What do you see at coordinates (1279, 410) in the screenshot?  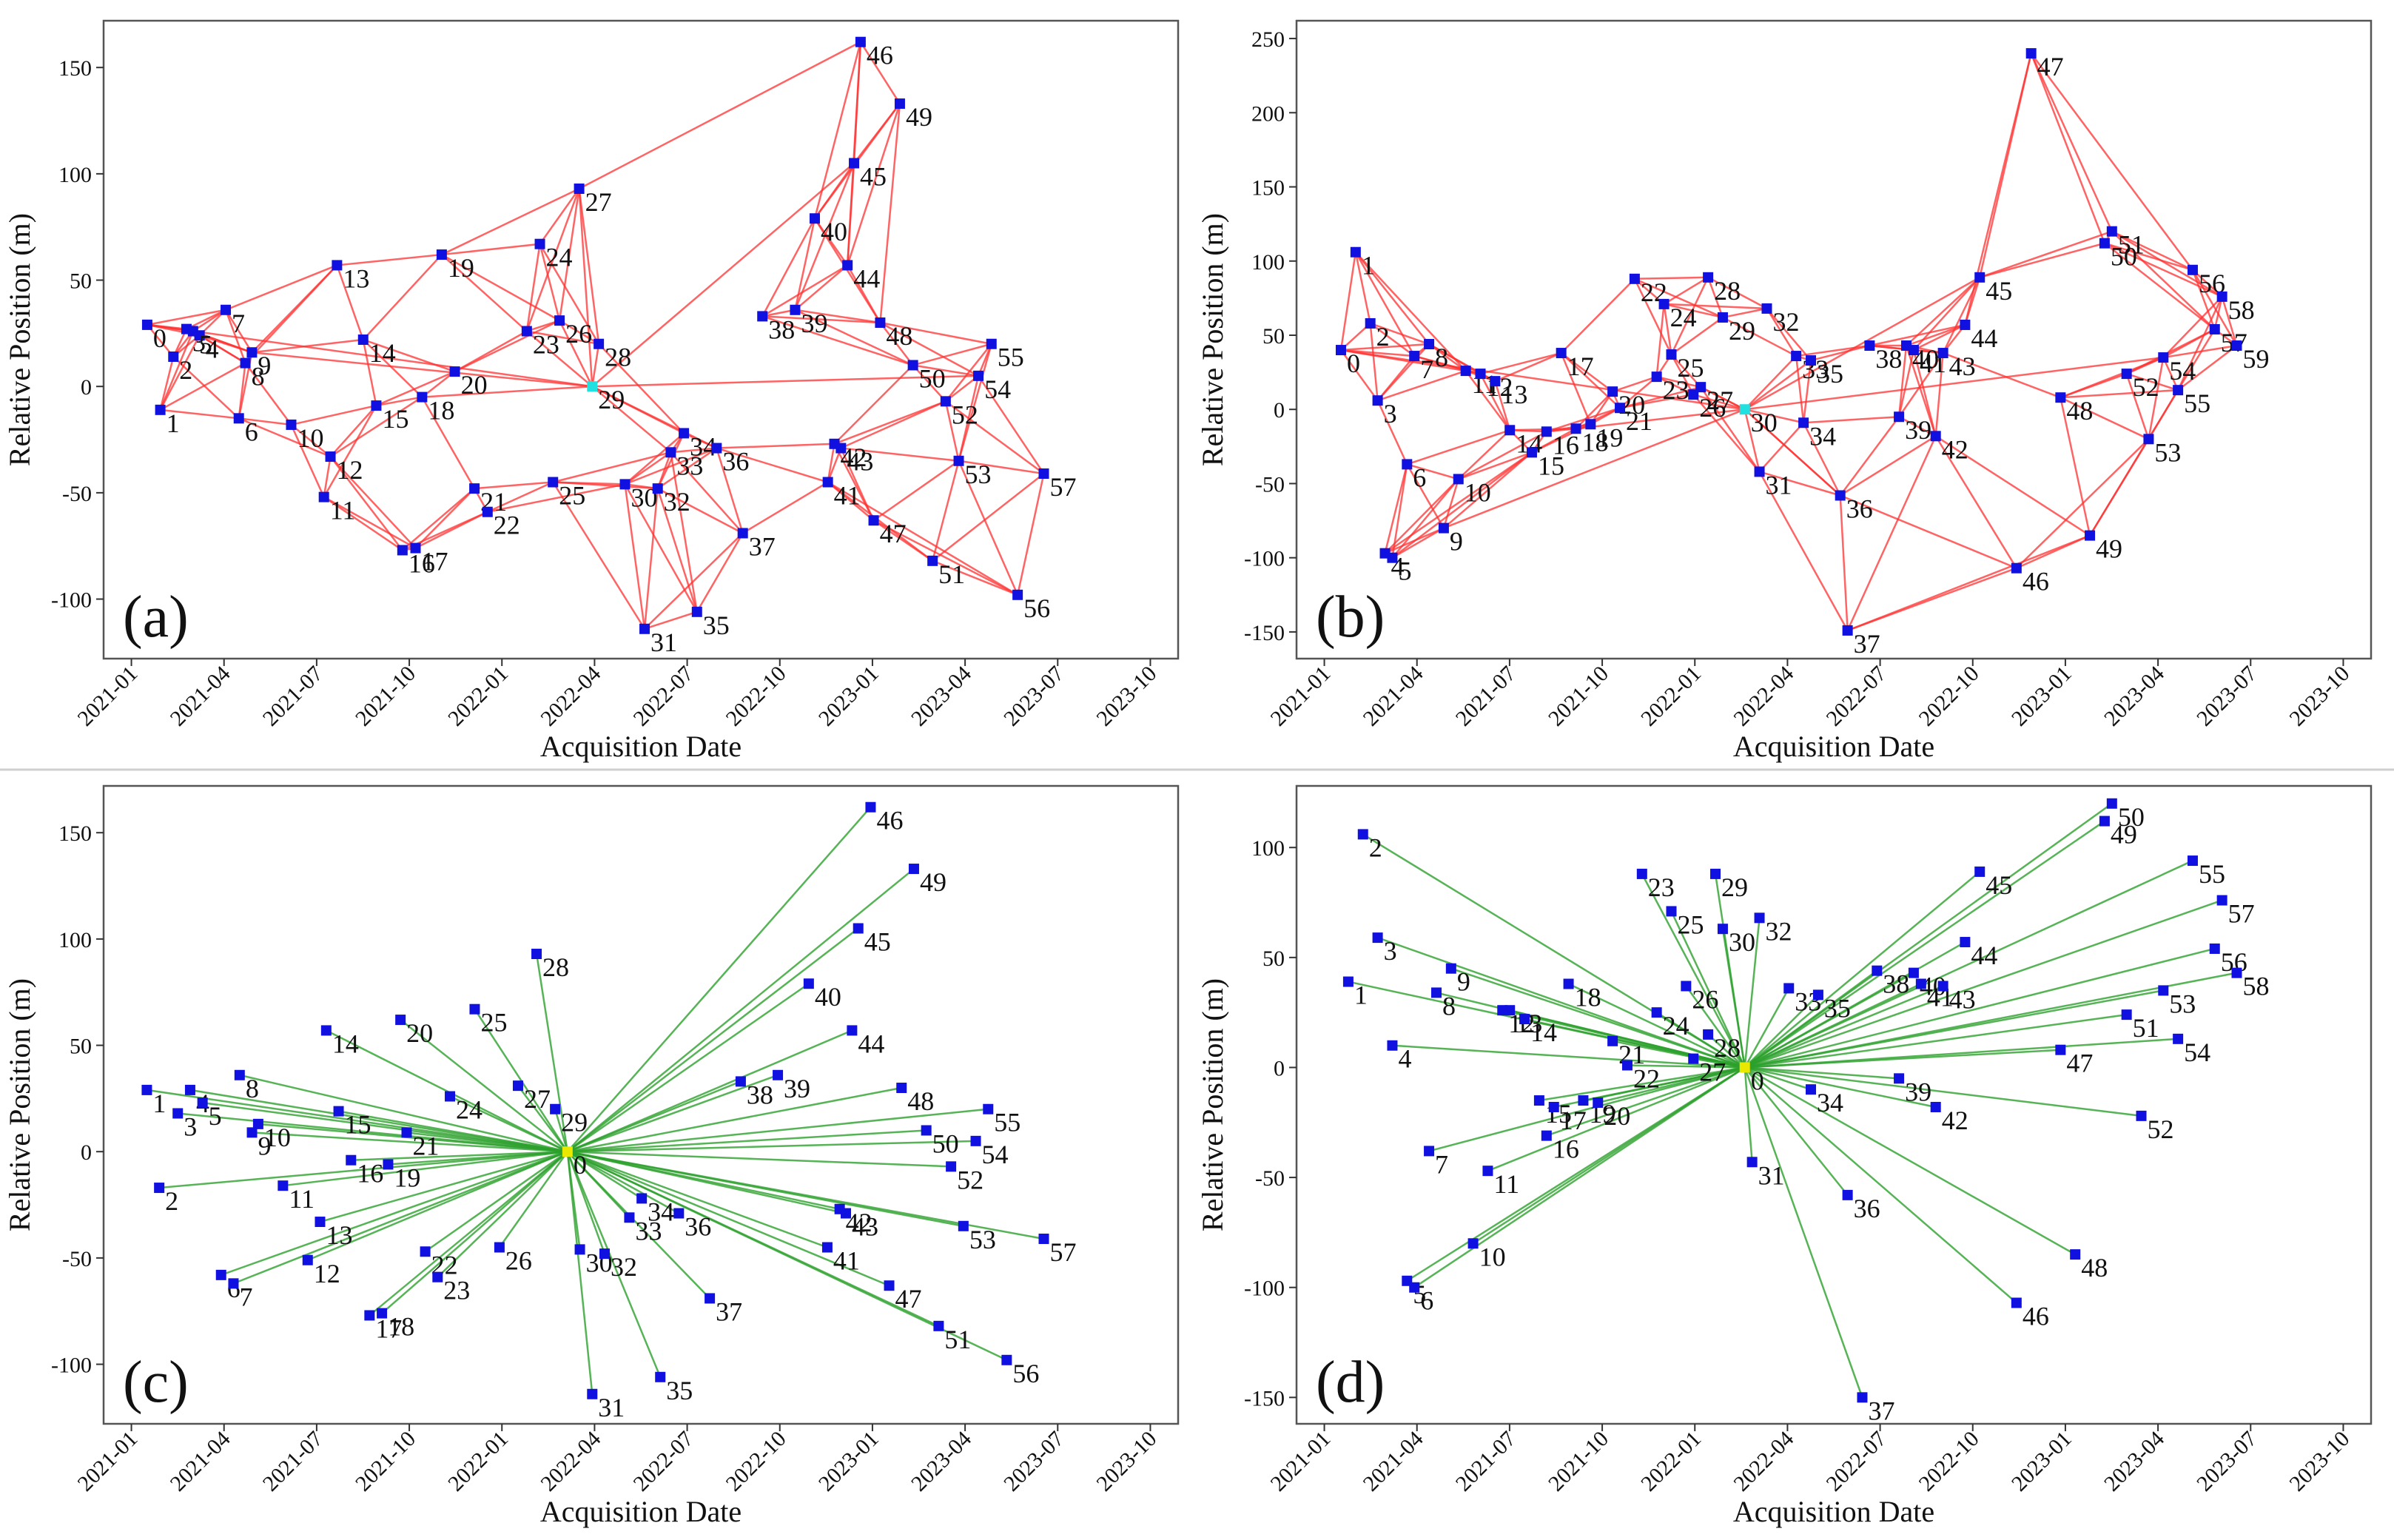 I see `y-tick-label: 0` at bounding box center [1279, 410].